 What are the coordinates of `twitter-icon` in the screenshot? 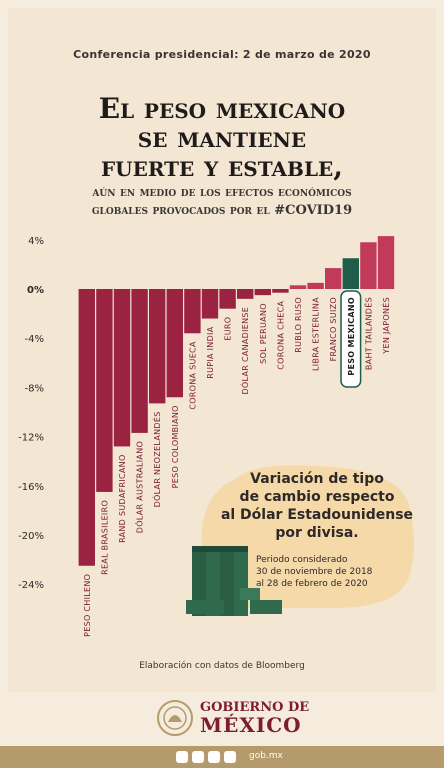 It's located at (198, 757).